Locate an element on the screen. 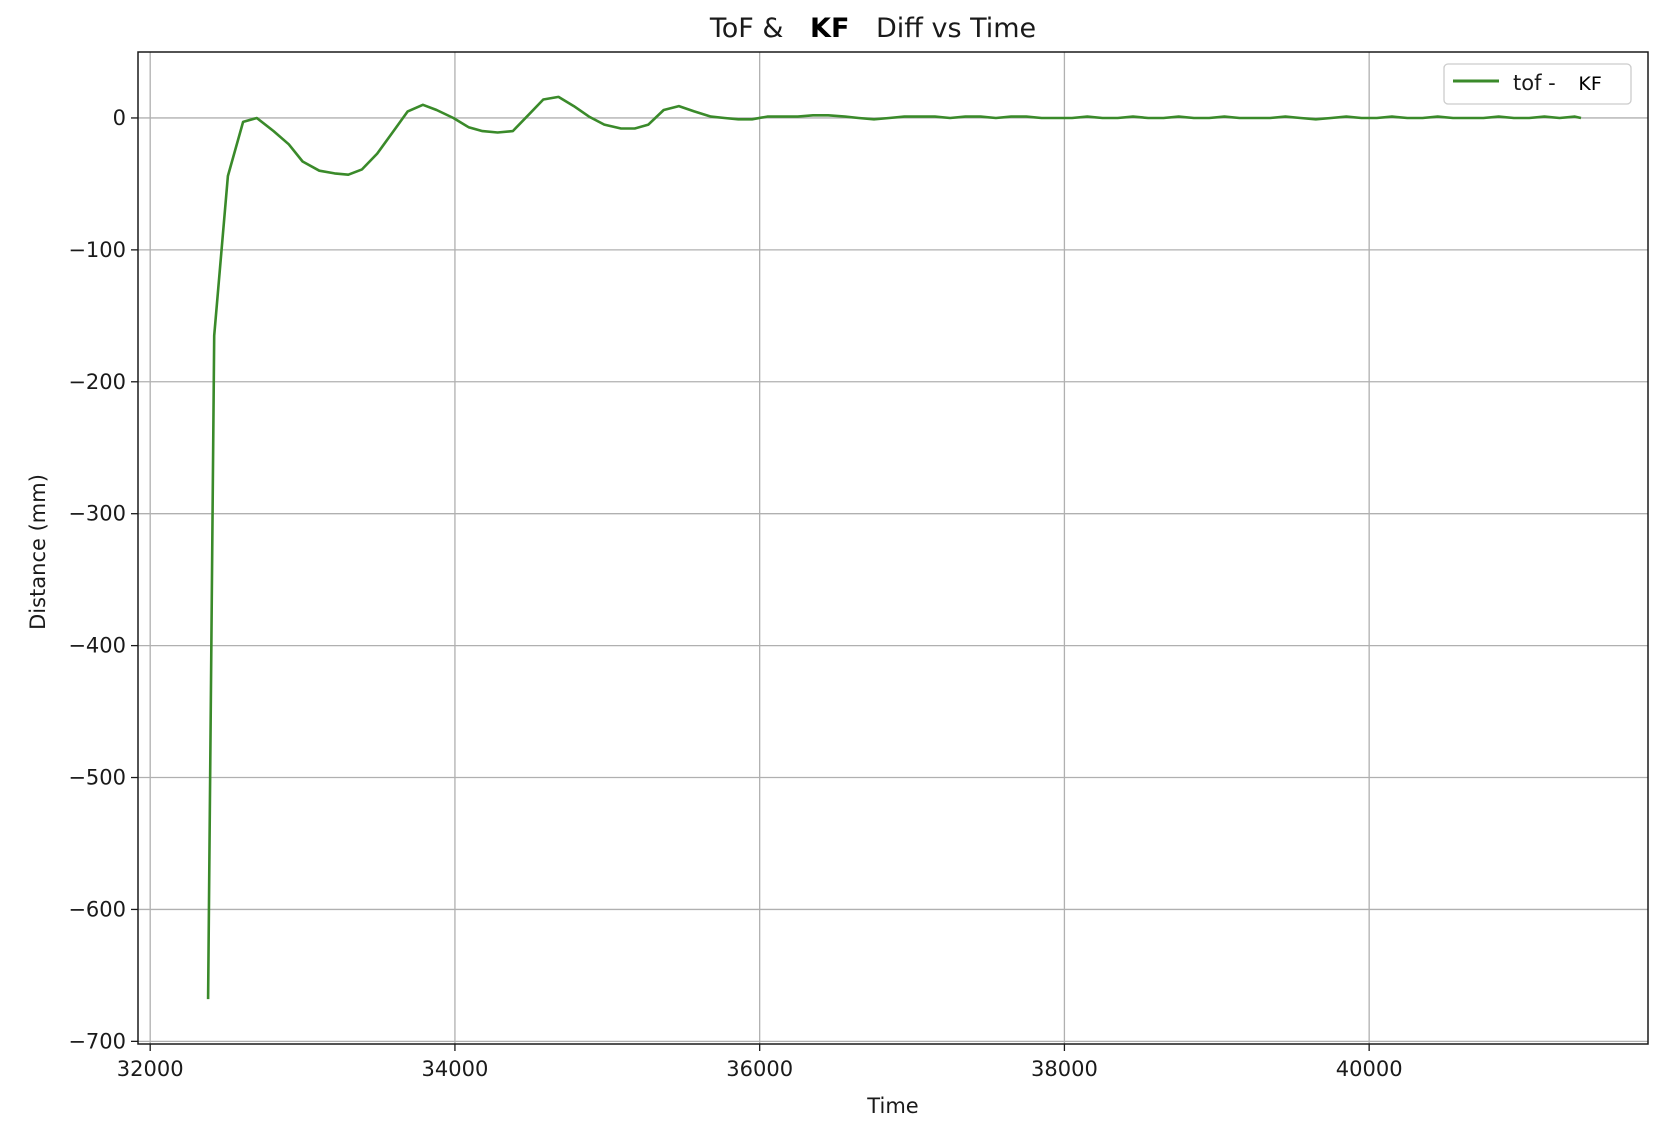 The width and height of the screenshot is (1666, 1124). legend-box is located at coordinates (1537, 84).